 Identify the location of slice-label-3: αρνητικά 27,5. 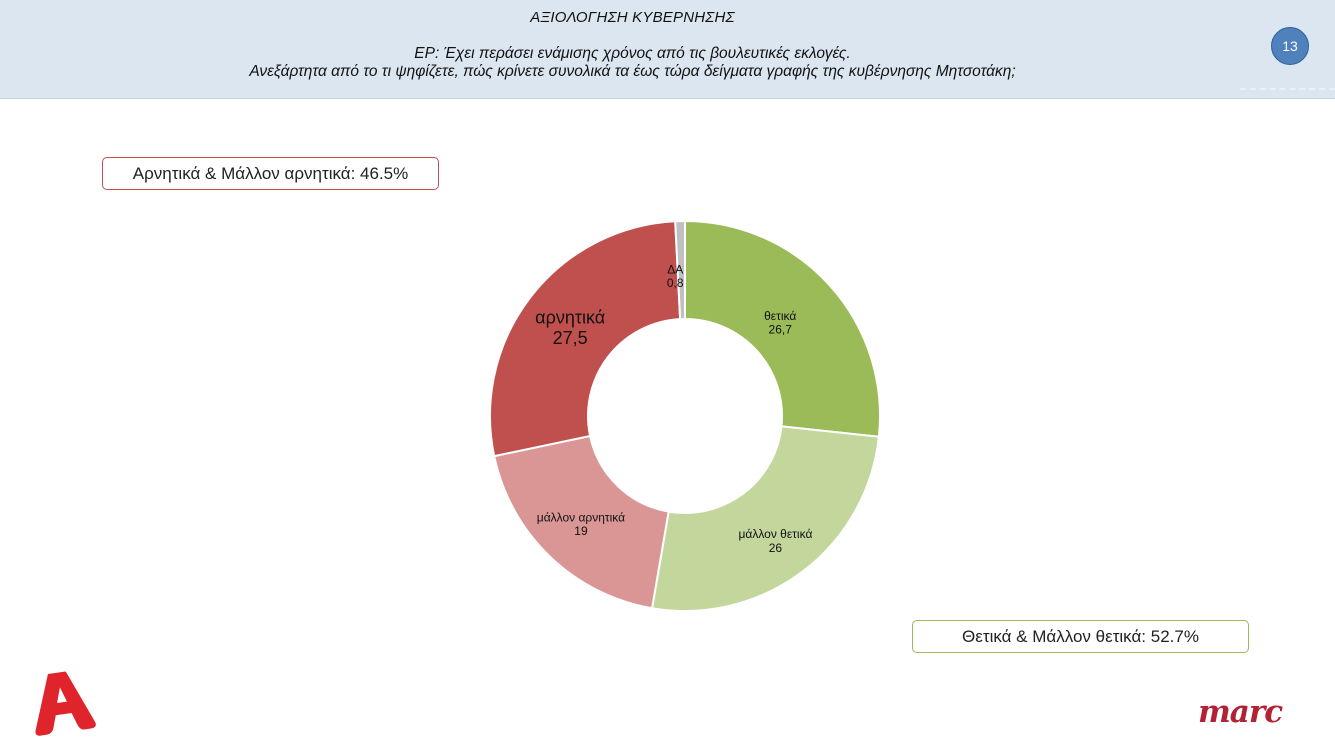
(570, 327).